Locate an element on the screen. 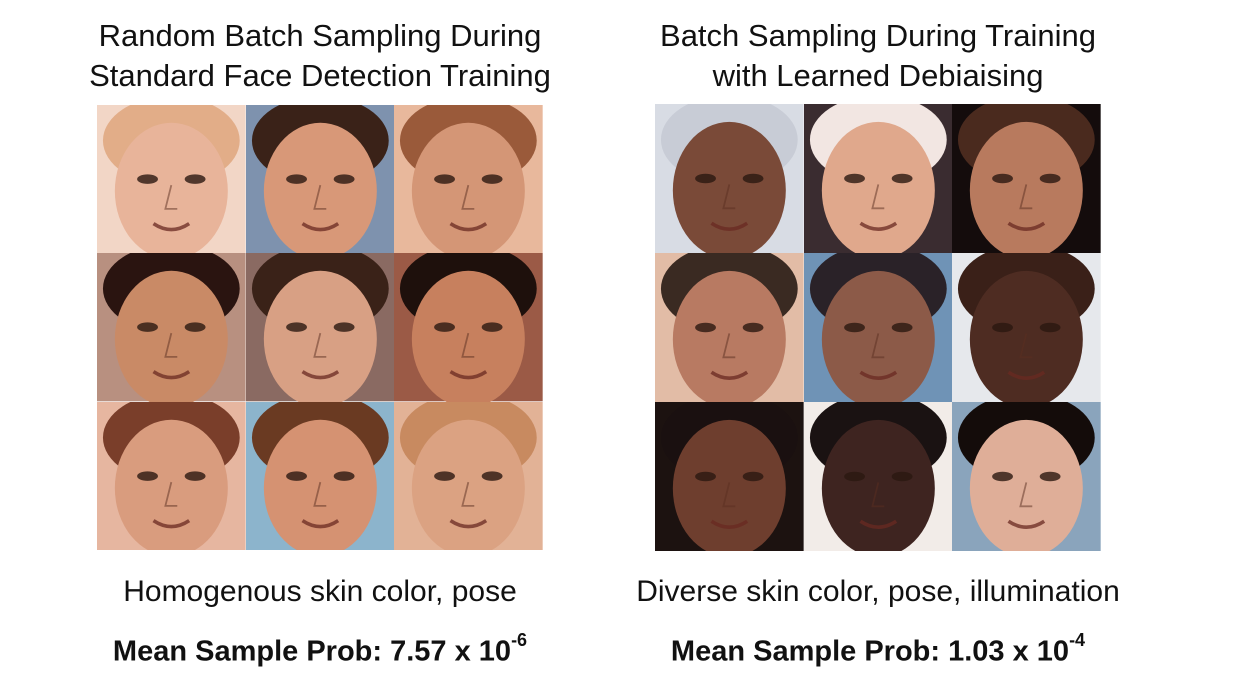  left-mean-sample-prob: Mean Sample Prob: 7.57 x 10-6 is located at coordinates (320, 648).